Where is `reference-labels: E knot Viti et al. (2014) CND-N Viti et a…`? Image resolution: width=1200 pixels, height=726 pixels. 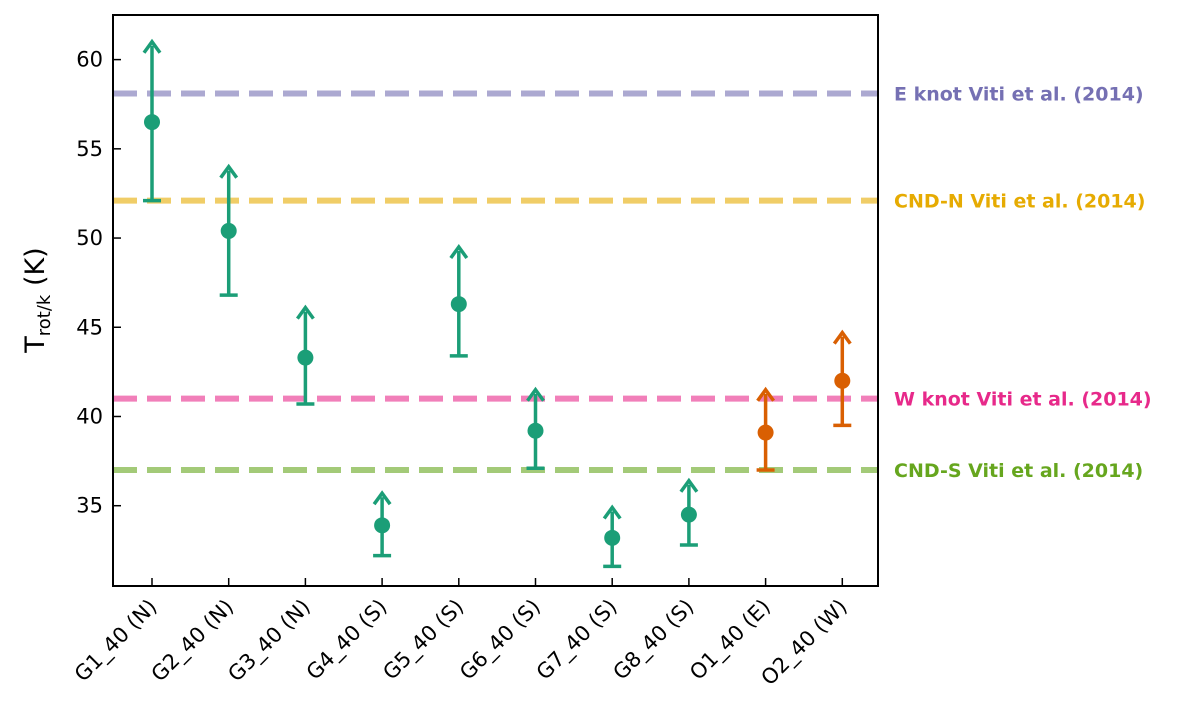 reference-labels: E knot Viti et al. (2014) CND-N Viti et a… is located at coordinates (1023, 283).